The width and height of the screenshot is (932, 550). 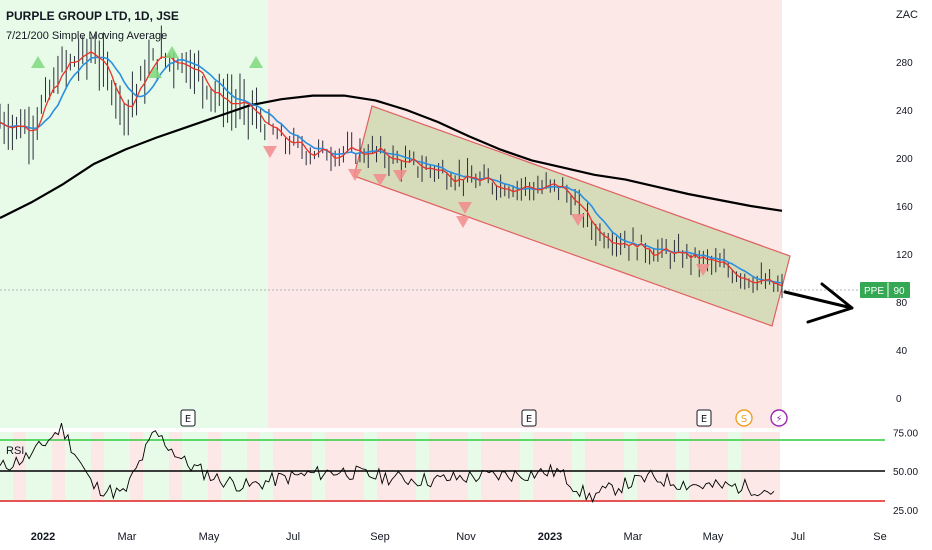 What do you see at coordinates (879, 537) in the screenshot?
I see `time-tick: Se` at bounding box center [879, 537].